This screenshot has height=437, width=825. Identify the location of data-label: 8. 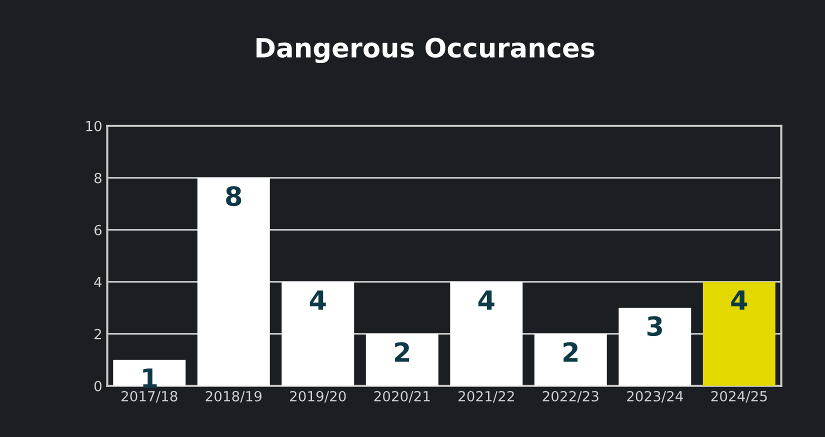
(234, 196).